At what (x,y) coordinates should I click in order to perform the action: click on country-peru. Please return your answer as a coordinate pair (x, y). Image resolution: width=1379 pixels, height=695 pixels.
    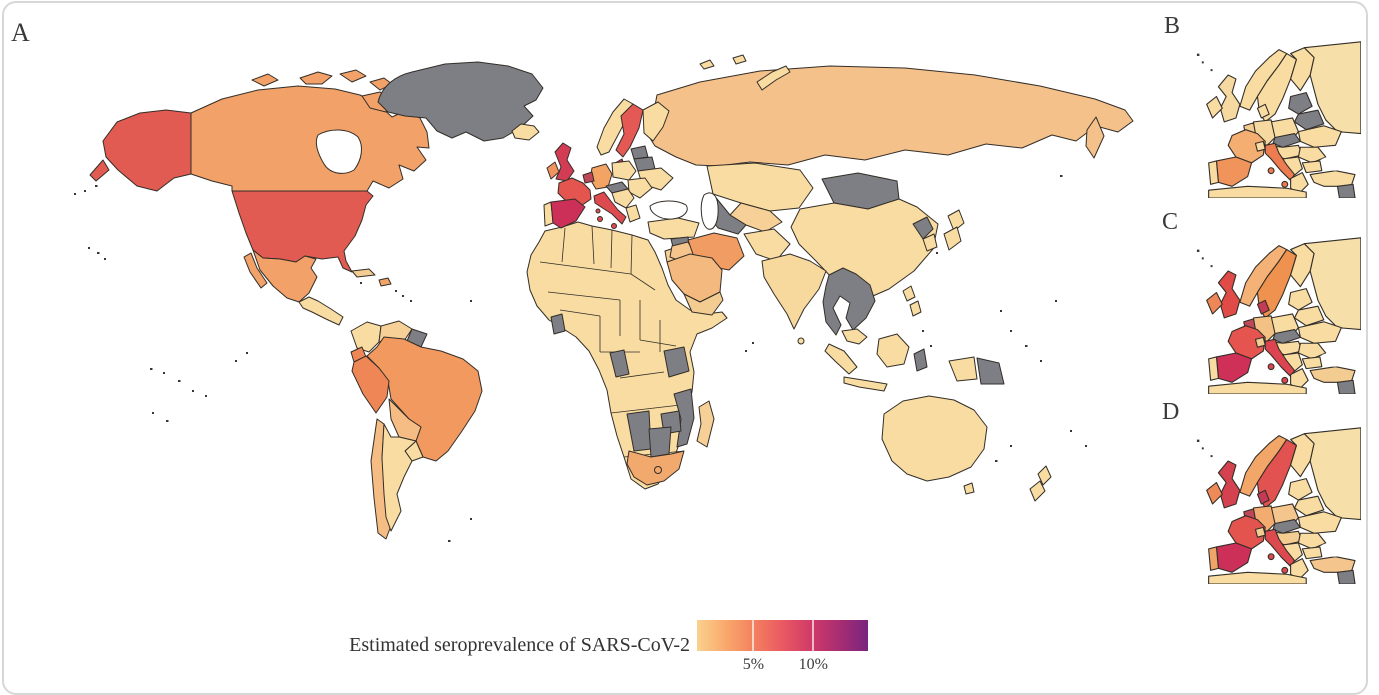
    Looking at the image, I should click on (370, 384).